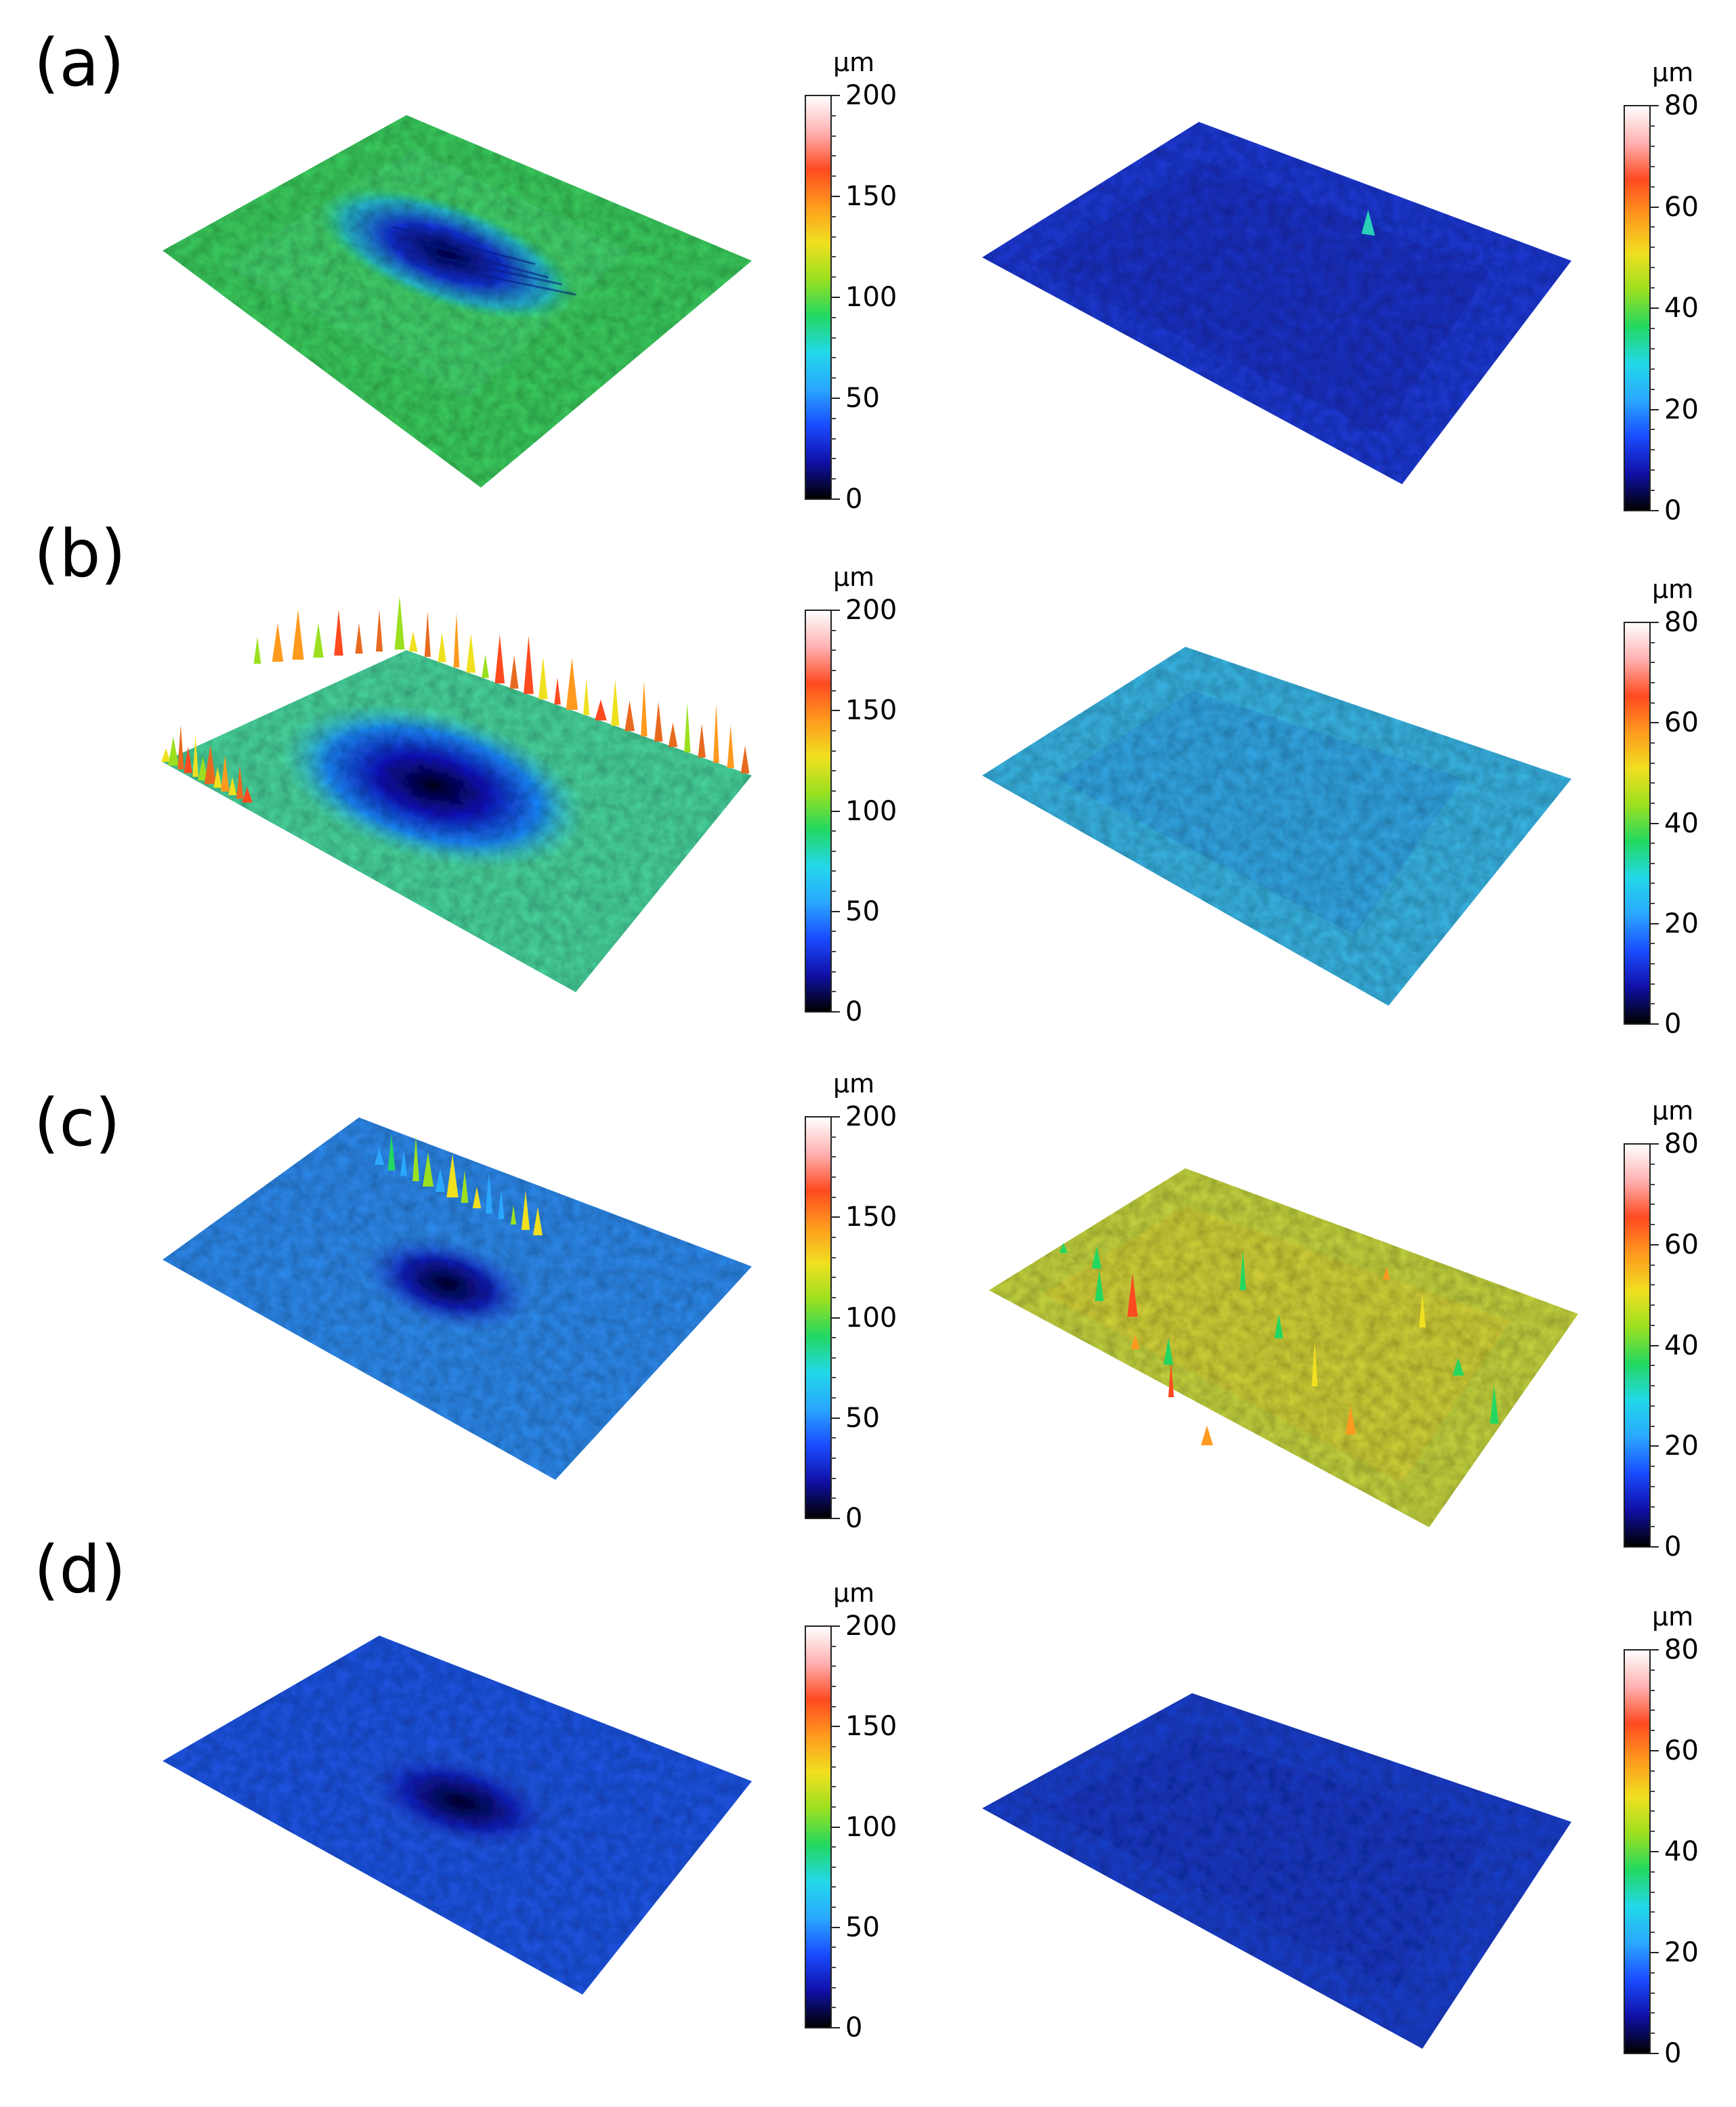 This screenshot has height=2107, width=1736. What do you see at coordinates (1678, 1328) in the screenshot?
I see `colorbar-c-right: μm 80 60 40 20 0` at bounding box center [1678, 1328].